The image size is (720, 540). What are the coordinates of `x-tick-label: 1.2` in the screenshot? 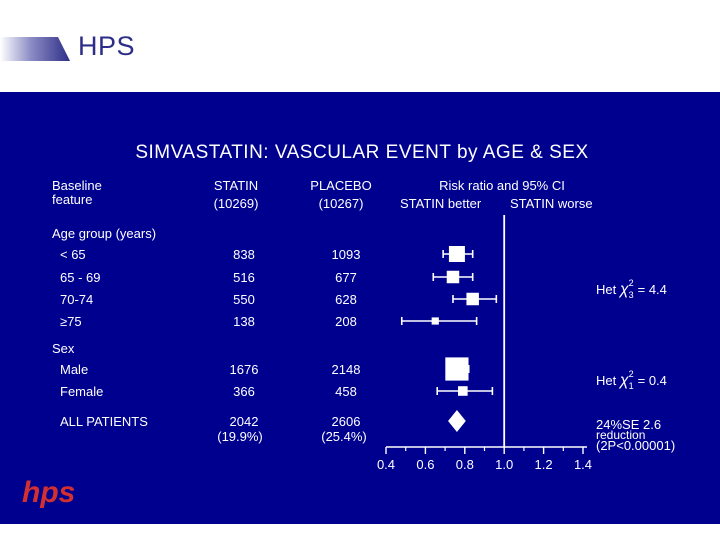 It's located at (544, 464).